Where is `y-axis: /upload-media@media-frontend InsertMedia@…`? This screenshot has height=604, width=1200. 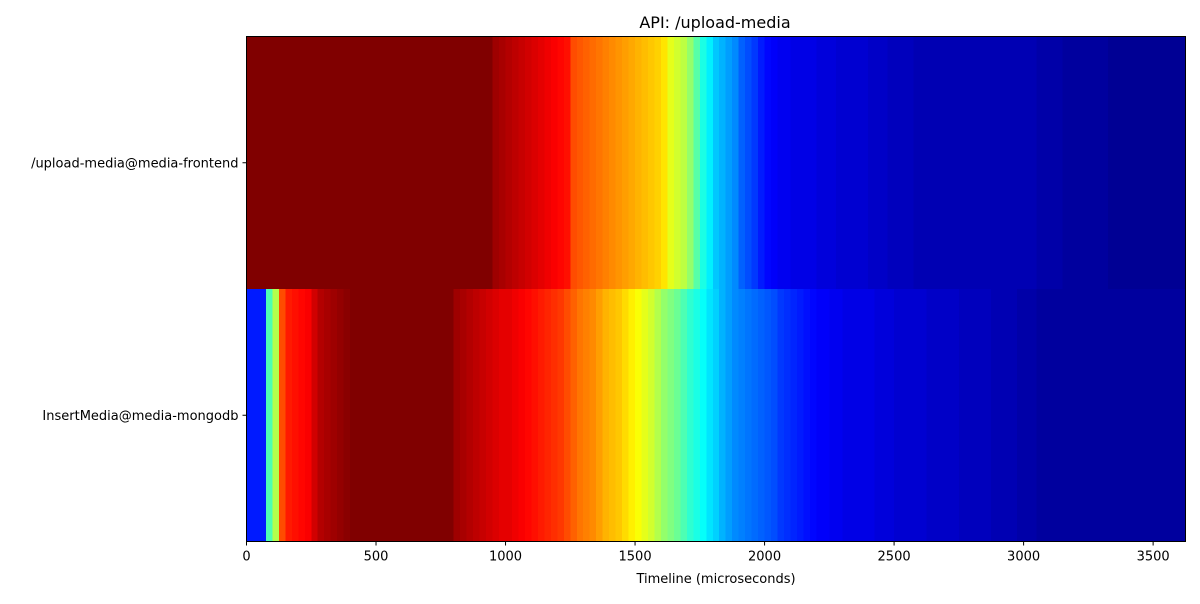
y-axis: /upload-media@media-frontend InsertMedia@… is located at coordinates (139, 290).